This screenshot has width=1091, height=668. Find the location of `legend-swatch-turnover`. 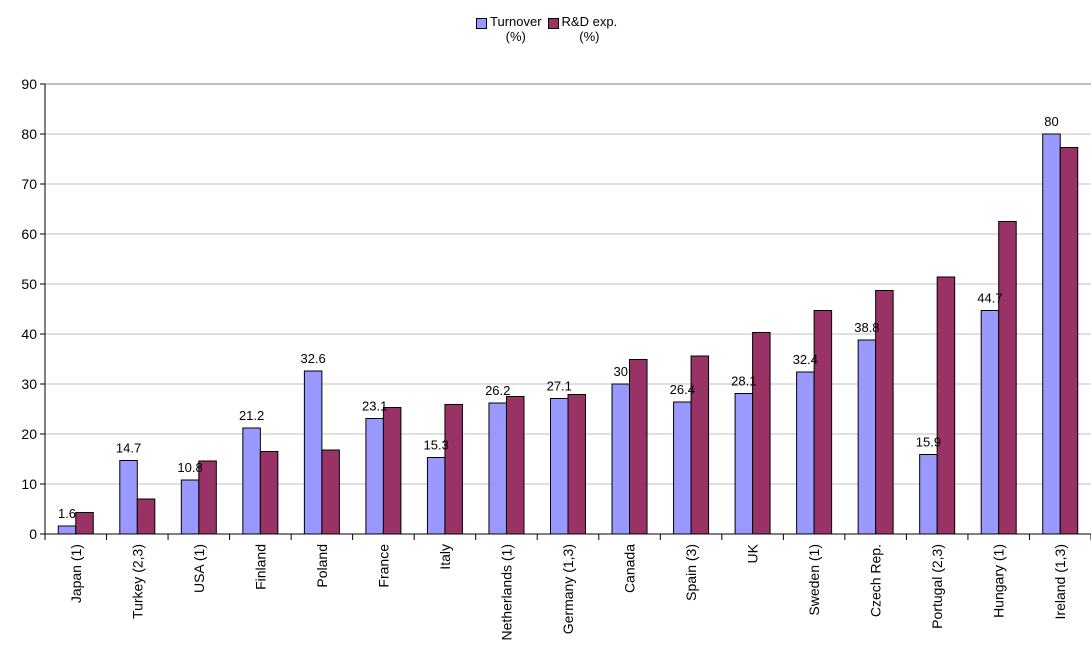

legend-swatch-turnover is located at coordinates (481, 23).